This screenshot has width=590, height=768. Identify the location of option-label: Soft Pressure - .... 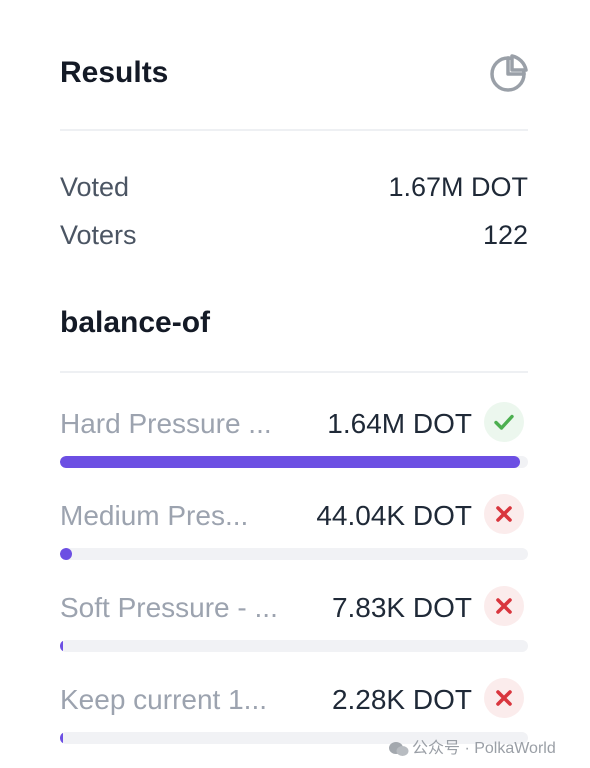
(169, 607).